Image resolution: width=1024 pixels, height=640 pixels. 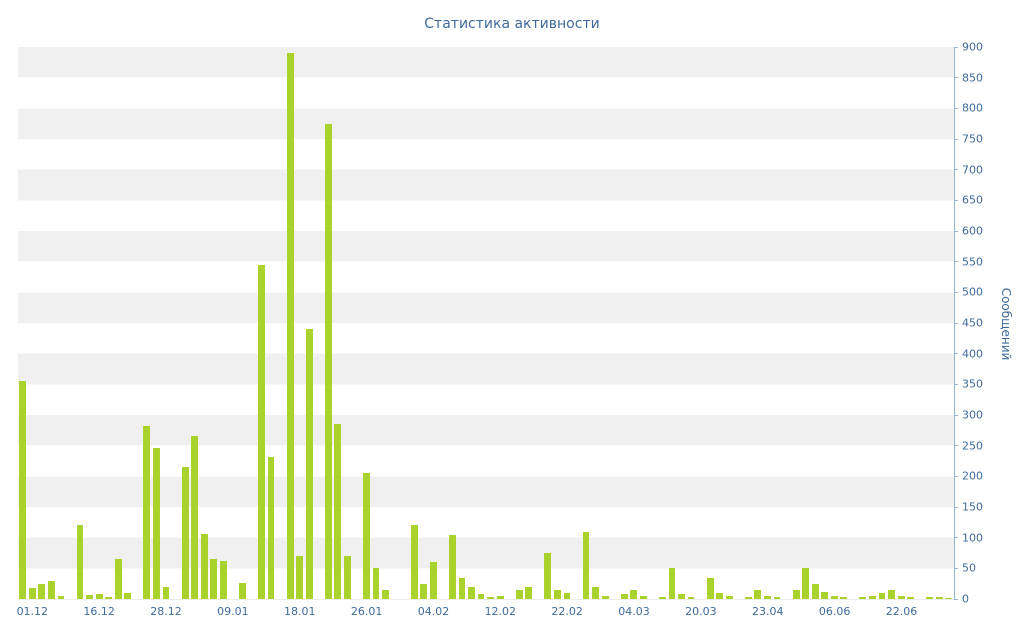 What do you see at coordinates (972, 292) in the screenshot?
I see `y-axis-label: 500` at bounding box center [972, 292].